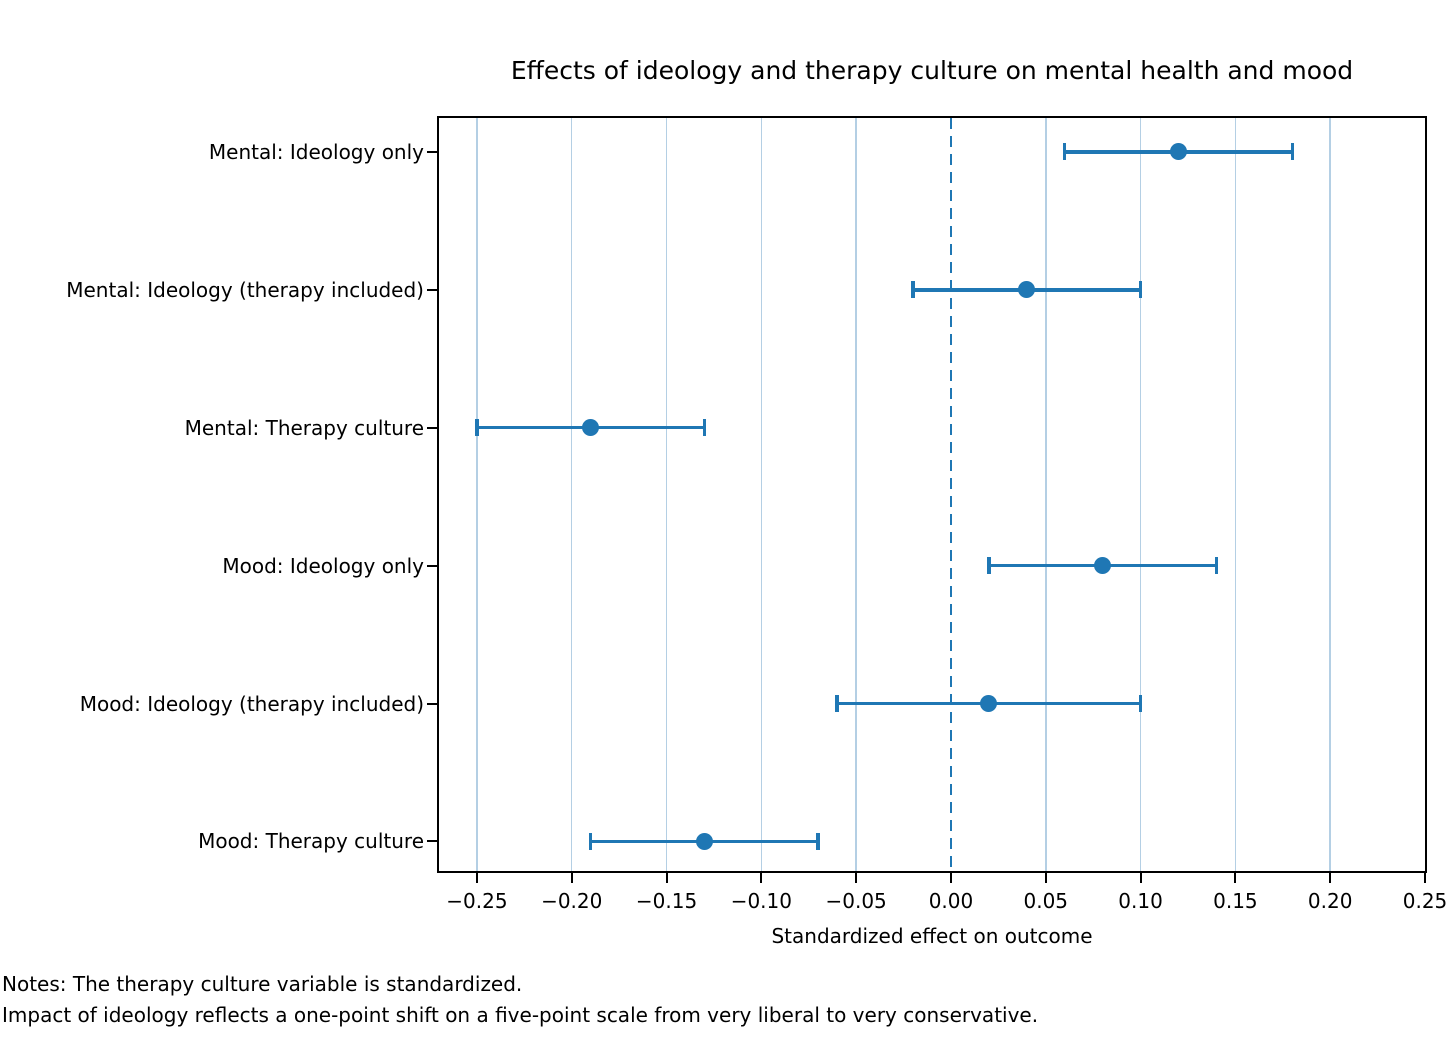 Image resolution: width=1456 pixels, height=1042 pixels. I want to click on x-tick-label: 0.10, so click(1140, 901).